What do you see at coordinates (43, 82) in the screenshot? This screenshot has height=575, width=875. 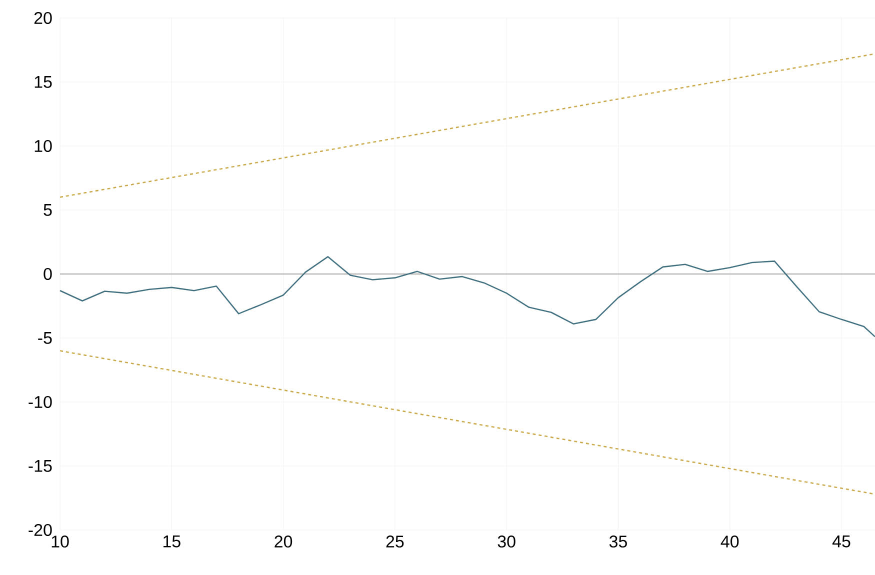 I see `y-tick-label: 15` at bounding box center [43, 82].